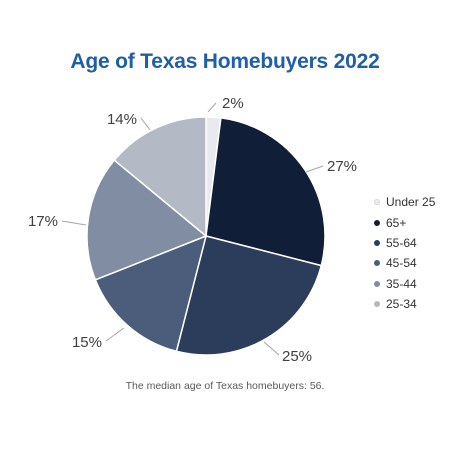 The width and height of the screenshot is (450, 450). What do you see at coordinates (122, 119) in the screenshot?
I see `data-label-25-34: 14%` at bounding box center [122, 119].